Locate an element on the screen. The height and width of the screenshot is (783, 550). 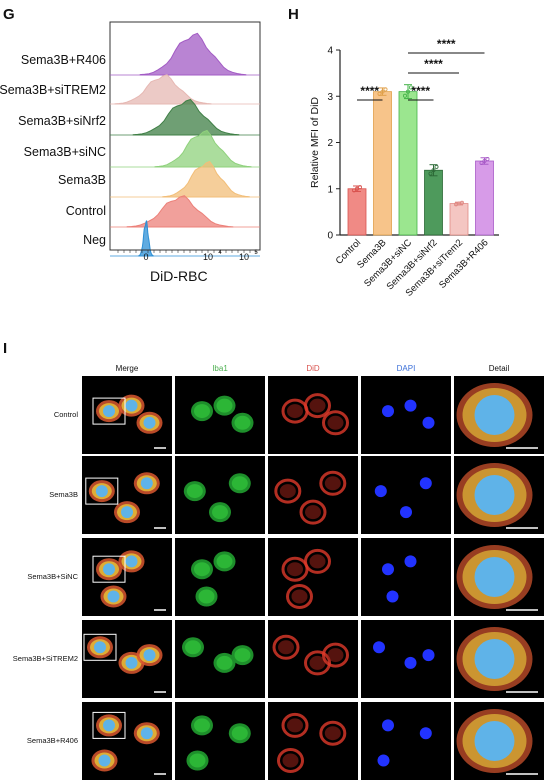
histogram-row-label: Sema3B+siTREM2 is located at coordinates (53, 90).